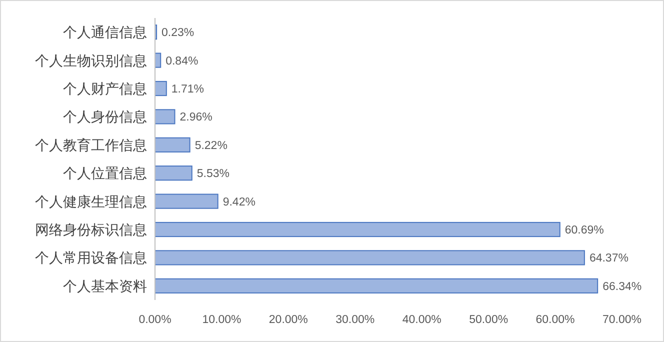 The width and height of the screenshot is (664, 342). I want to click on y-tick-label: 个人身份信息, so click(105, 116).